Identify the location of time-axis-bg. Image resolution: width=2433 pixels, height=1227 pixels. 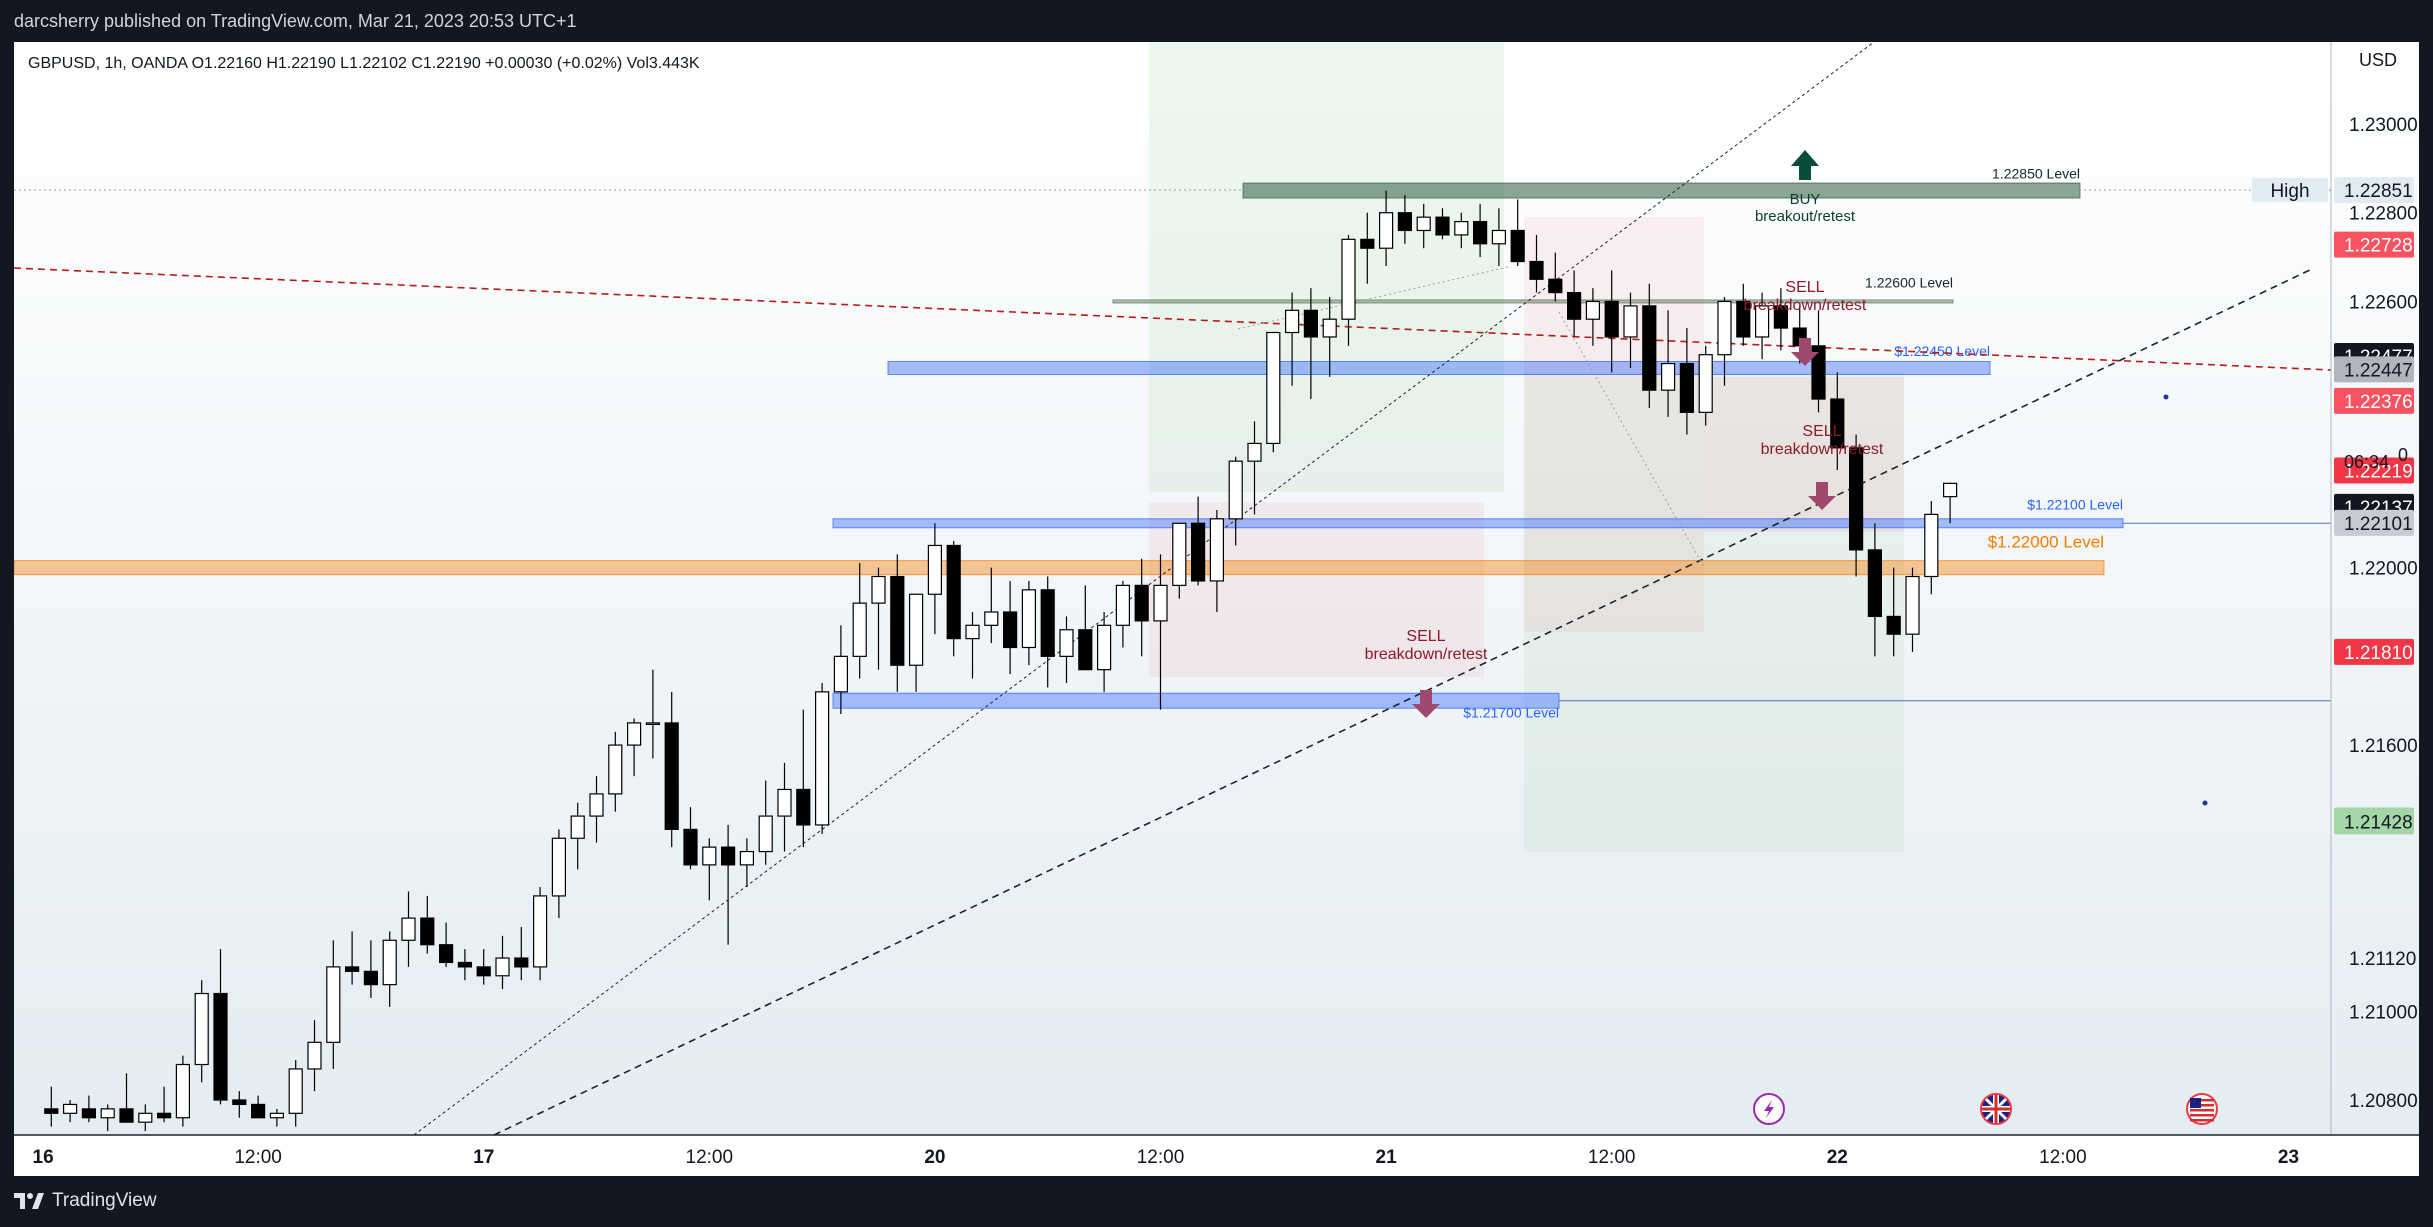
(1216, 1155).